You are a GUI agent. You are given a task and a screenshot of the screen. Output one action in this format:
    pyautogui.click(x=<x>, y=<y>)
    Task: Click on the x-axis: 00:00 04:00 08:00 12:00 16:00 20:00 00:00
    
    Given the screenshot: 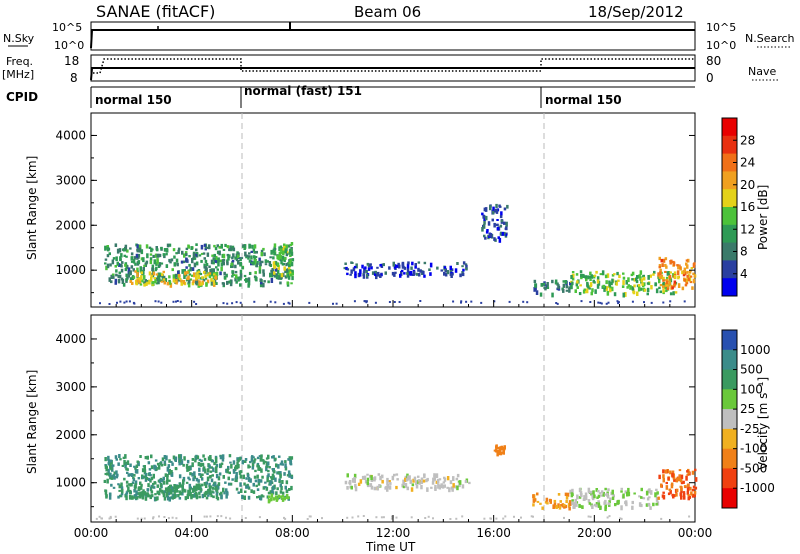 What is the action you would take?
    pyautogui.click(x=393, y=533)
    